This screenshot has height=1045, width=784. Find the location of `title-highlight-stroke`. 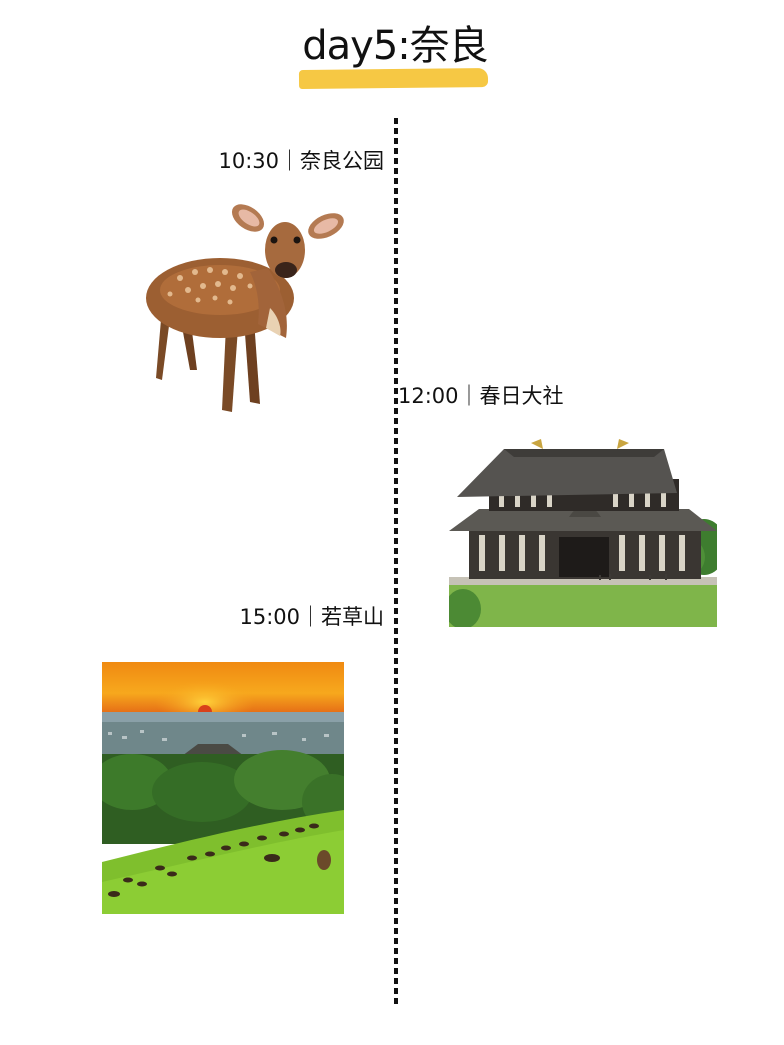

title-highlight-stroke is located at coordinates (393, 78).